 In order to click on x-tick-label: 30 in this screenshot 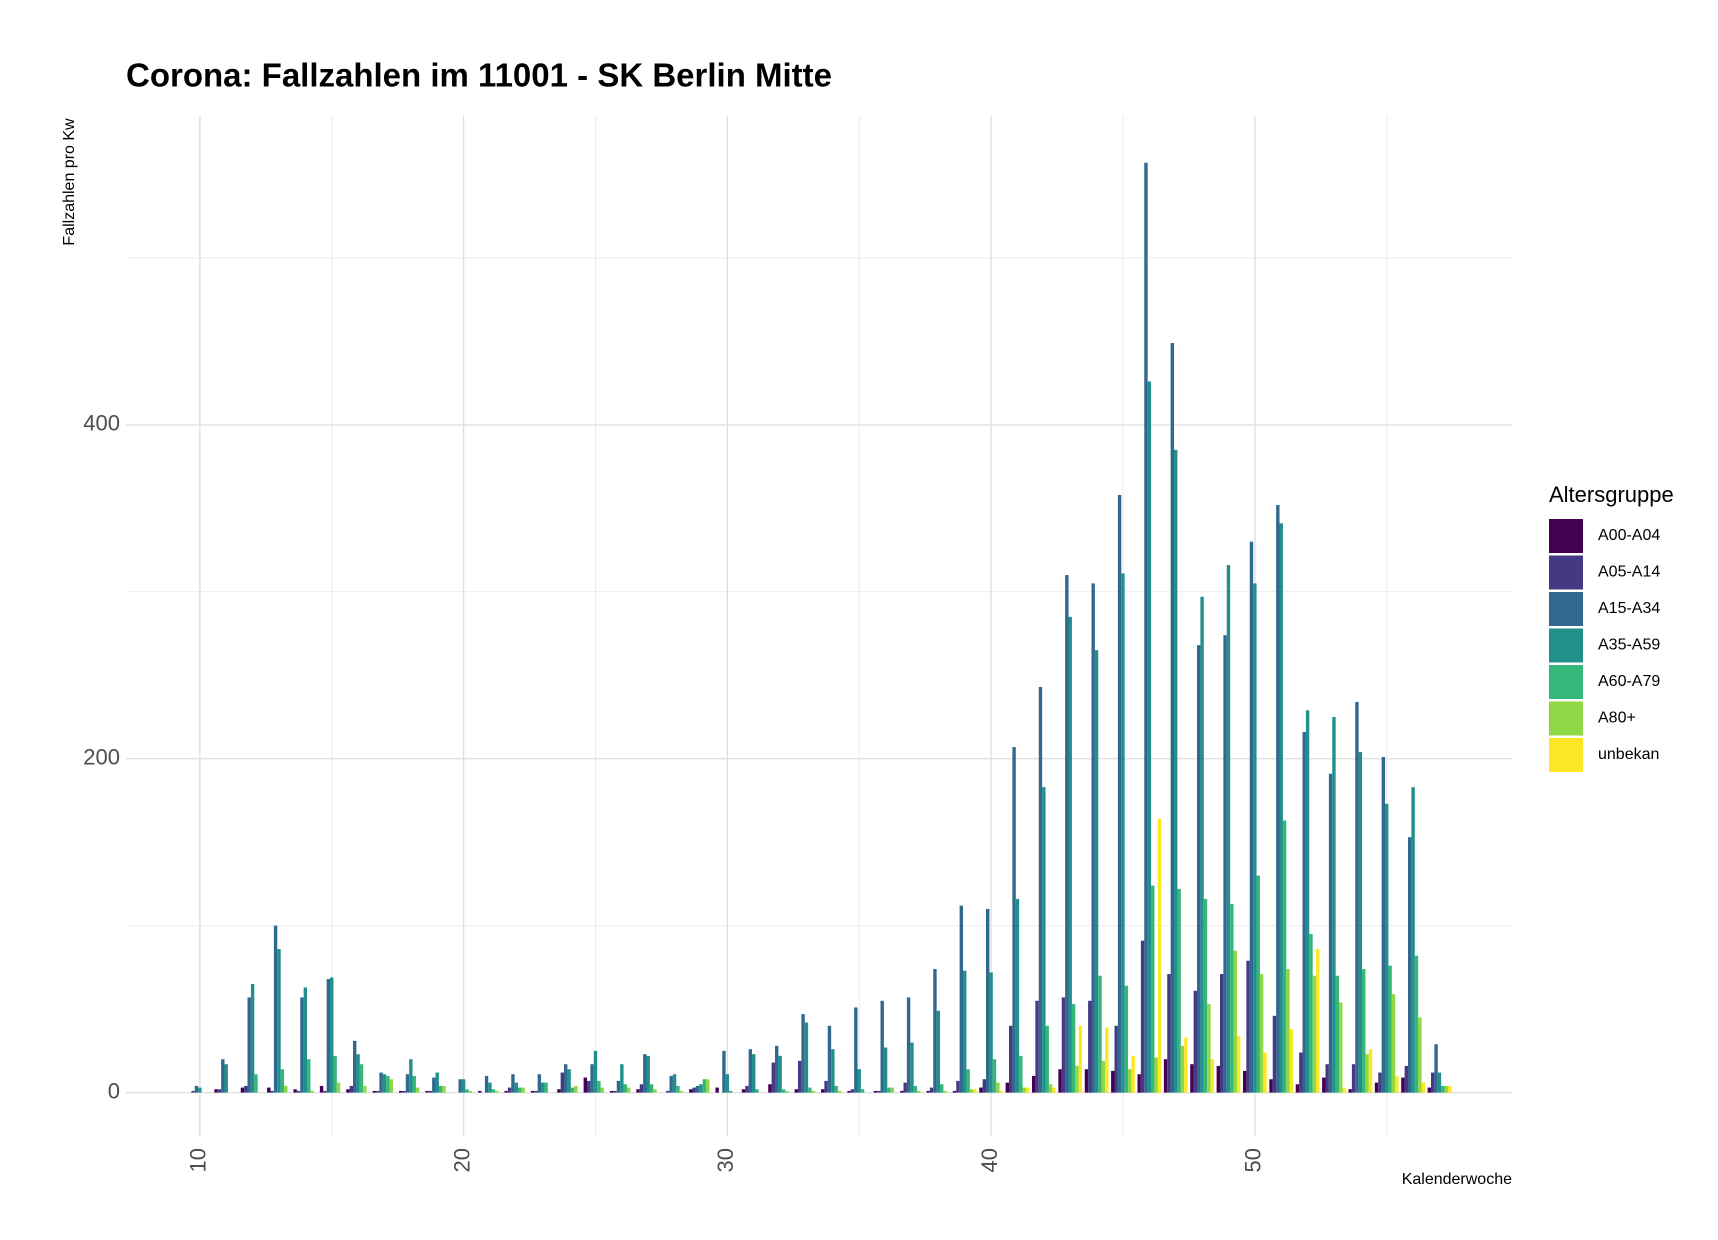, I will do `click(725, 1160)`.